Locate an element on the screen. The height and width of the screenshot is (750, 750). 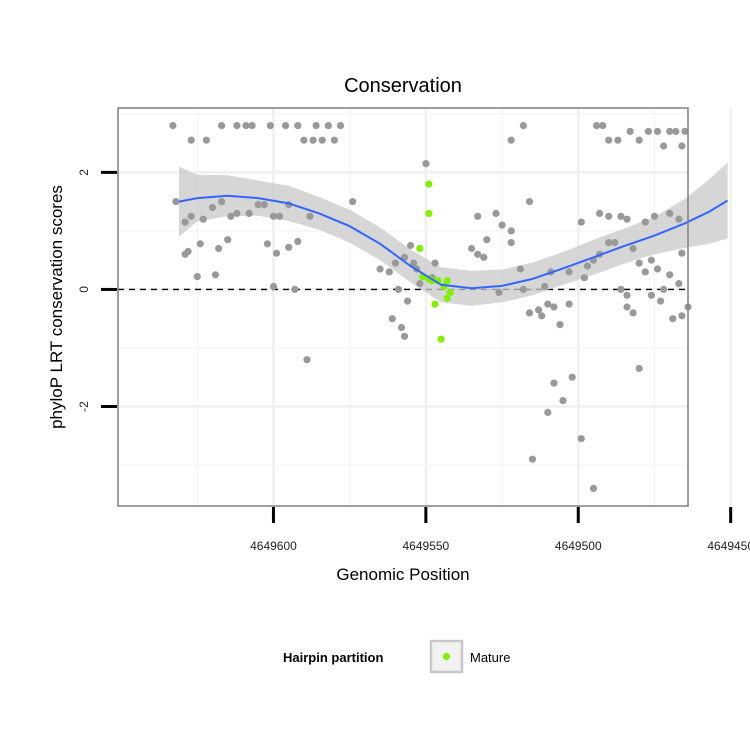
chart-title: Conservation is located at coordinates (403, 86).